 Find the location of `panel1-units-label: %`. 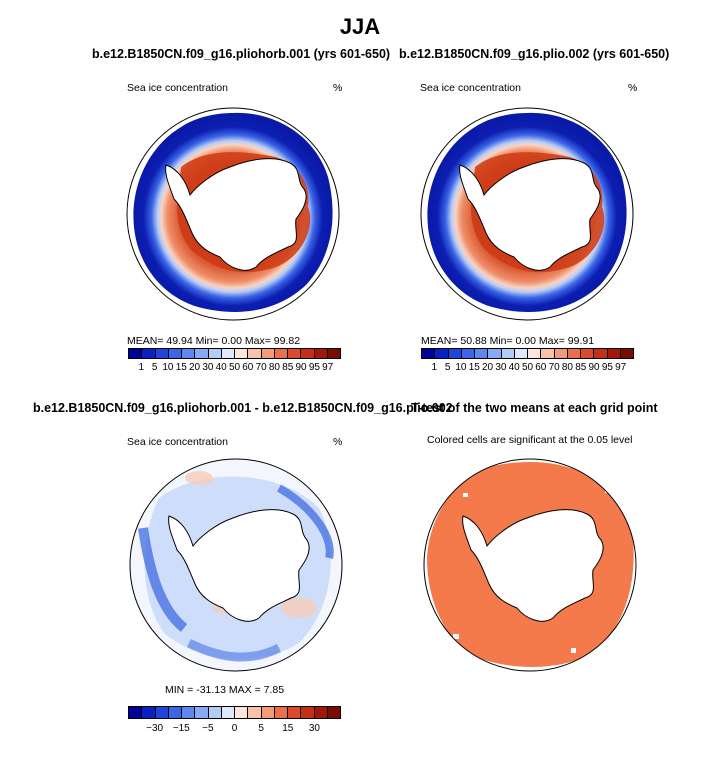

panel1-units-label: % is located at coordinates (338, 88).